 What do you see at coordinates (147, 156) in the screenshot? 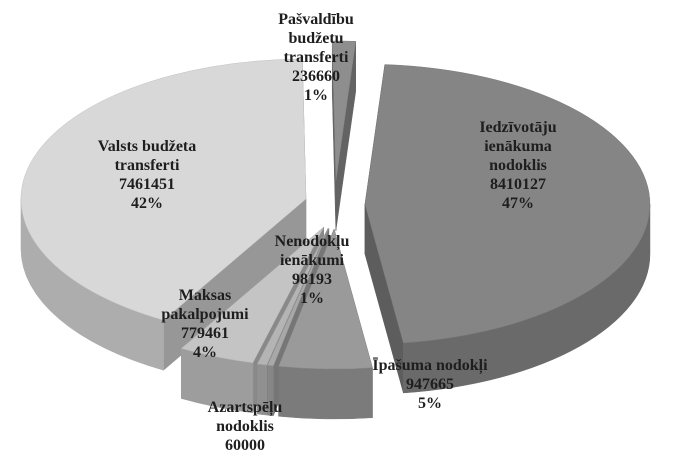
I see `label-name: Valsts budžeta transferti` at bounding box center [147, 156].